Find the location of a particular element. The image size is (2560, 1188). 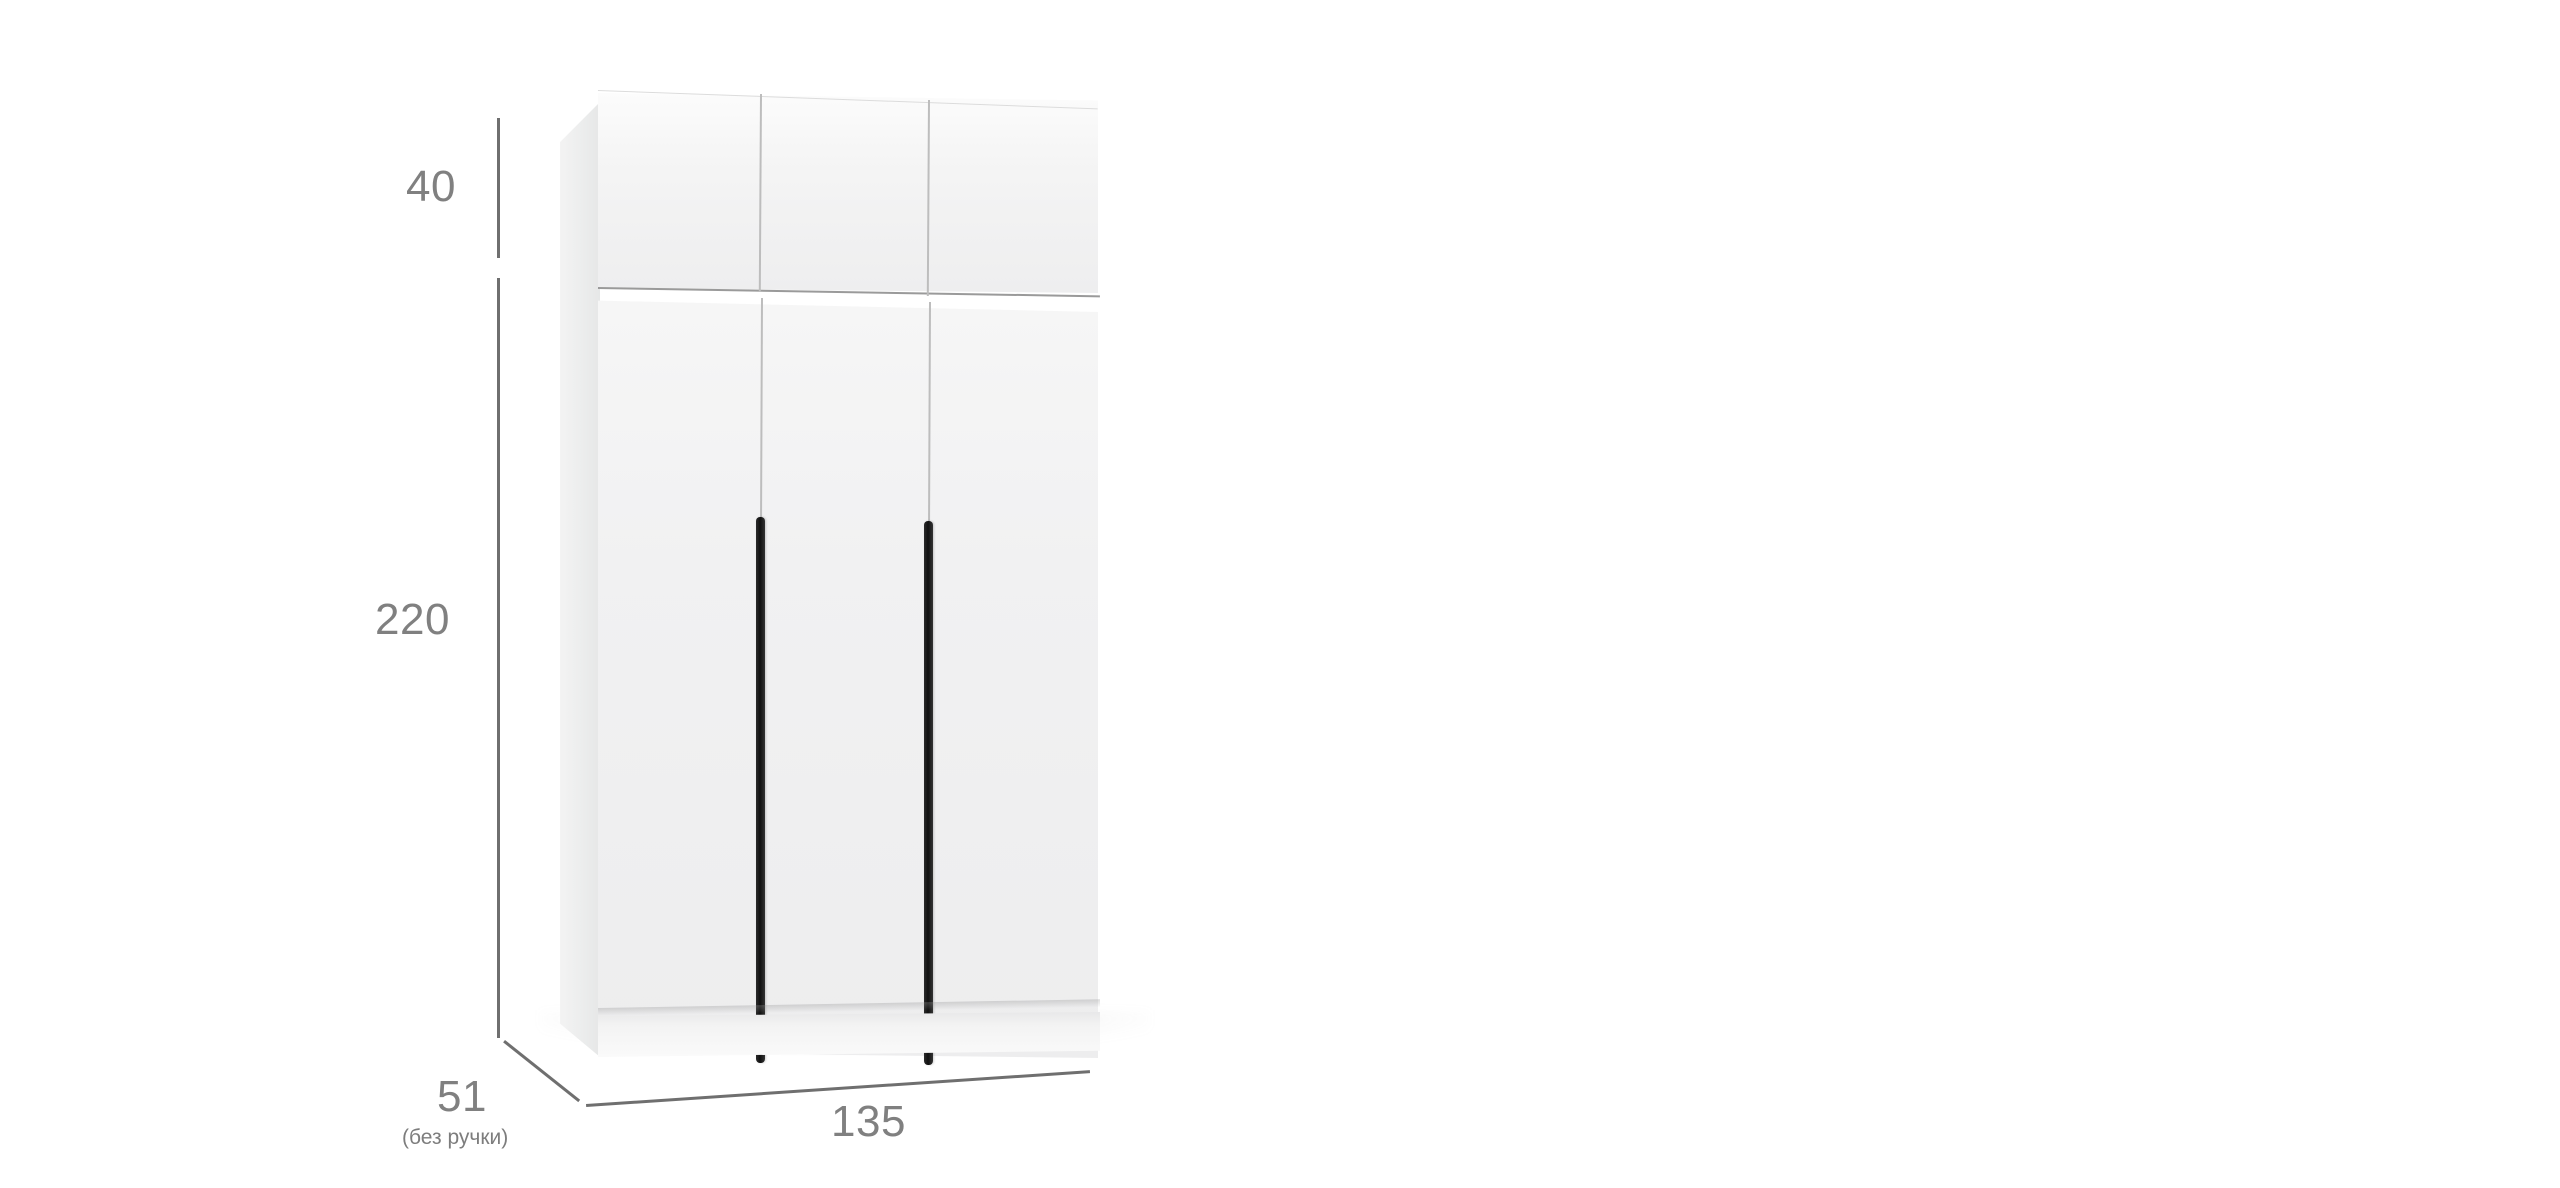

dimension-line-mezzanine is located at coordinates (498, 188).